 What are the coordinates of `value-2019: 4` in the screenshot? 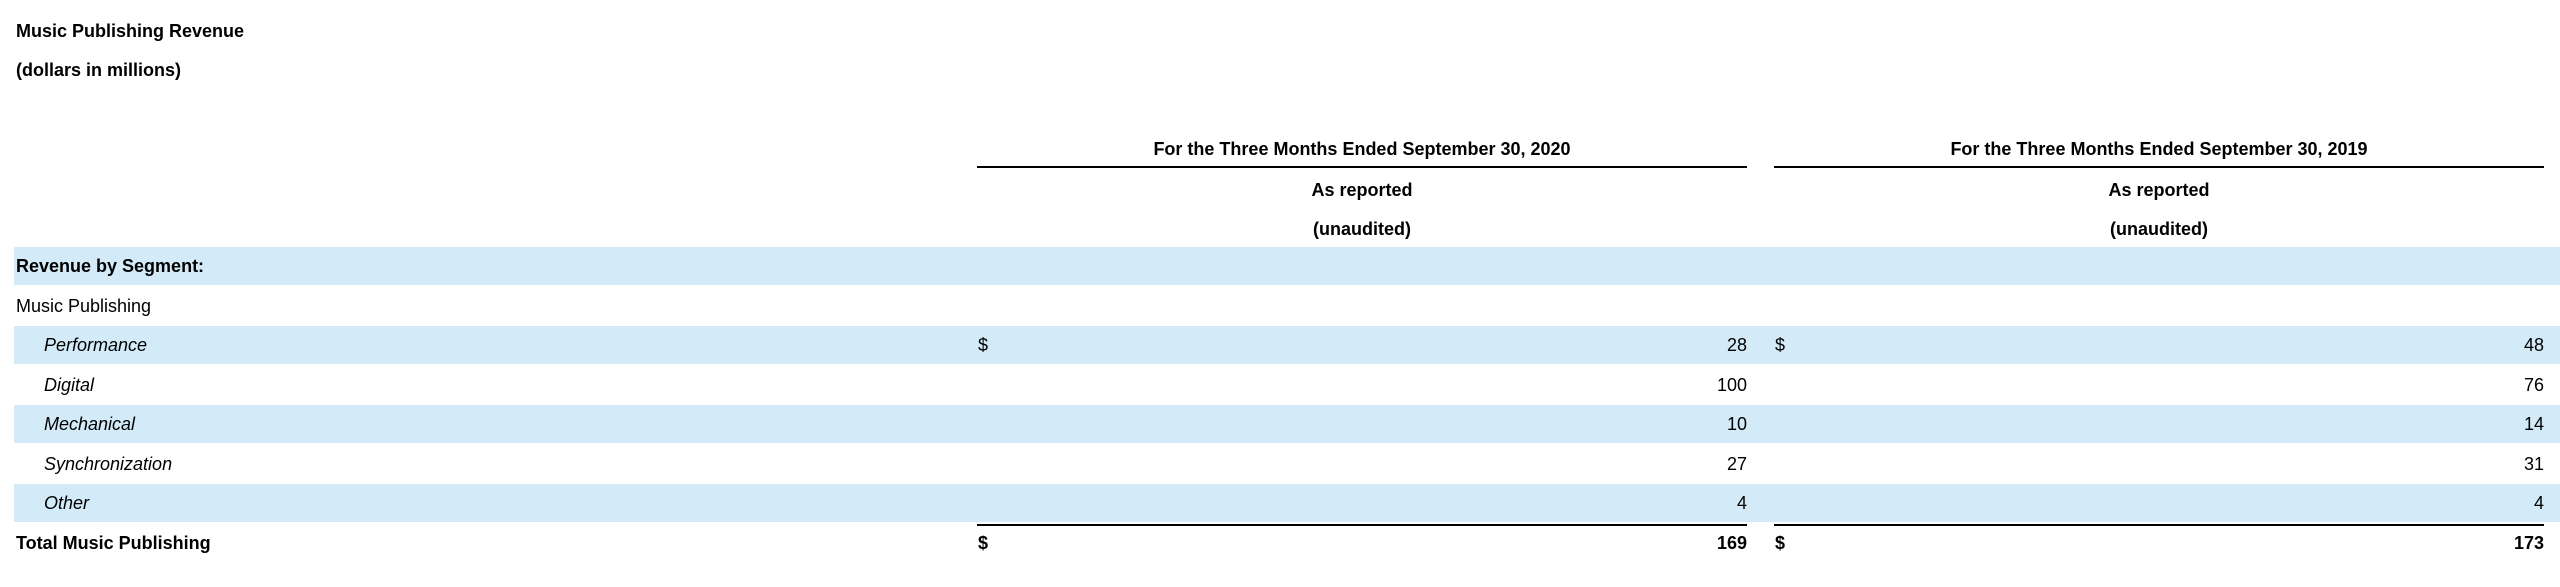 It's located at (2538, 503).